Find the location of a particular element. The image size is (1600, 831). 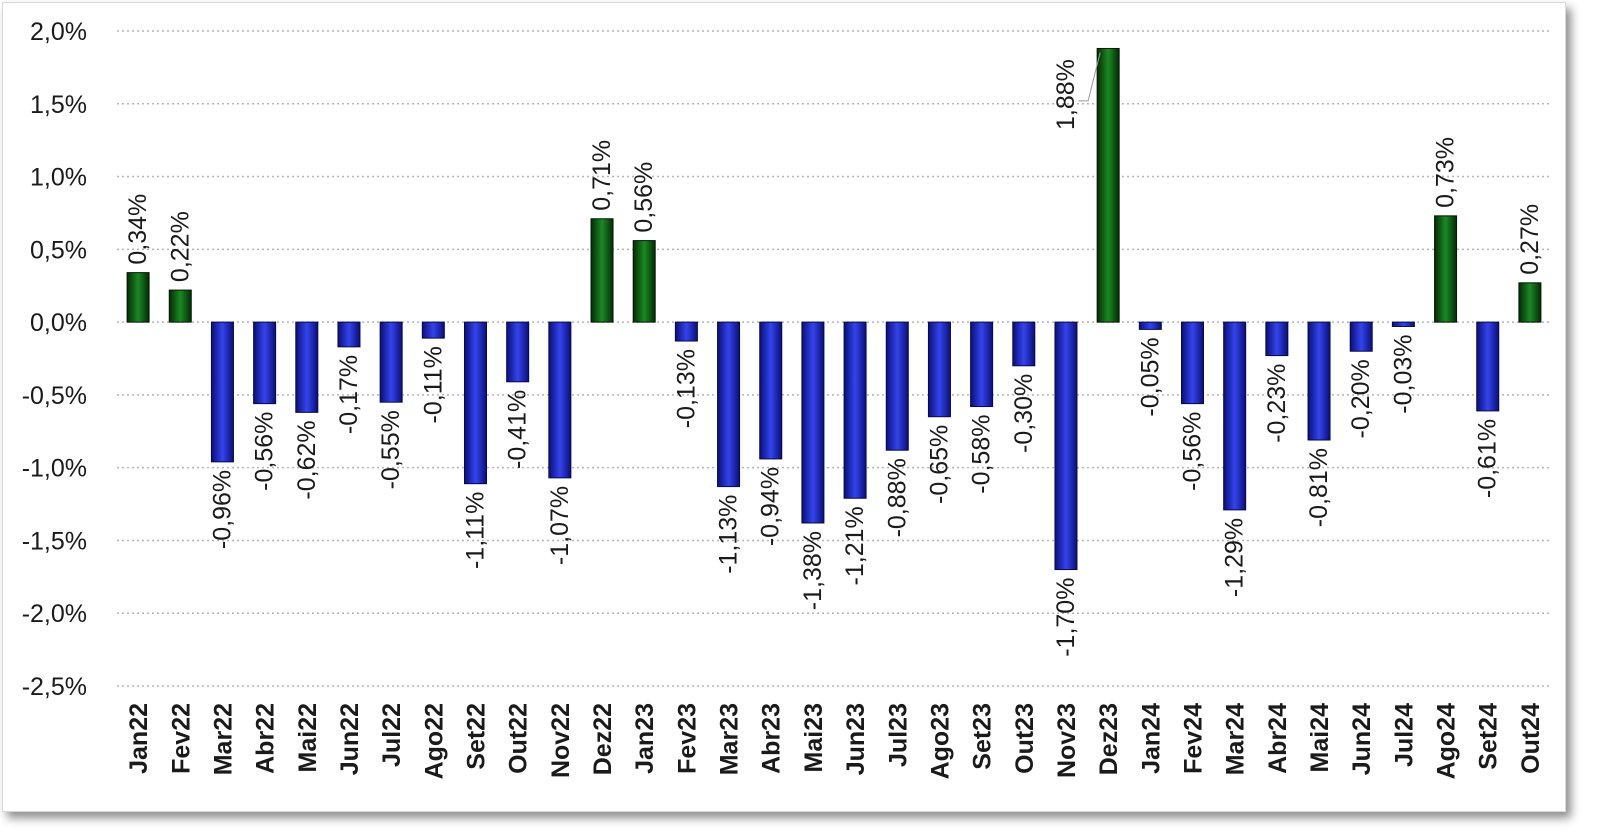

x-tick-label: Fev23 is located at coordinates (687, 738).